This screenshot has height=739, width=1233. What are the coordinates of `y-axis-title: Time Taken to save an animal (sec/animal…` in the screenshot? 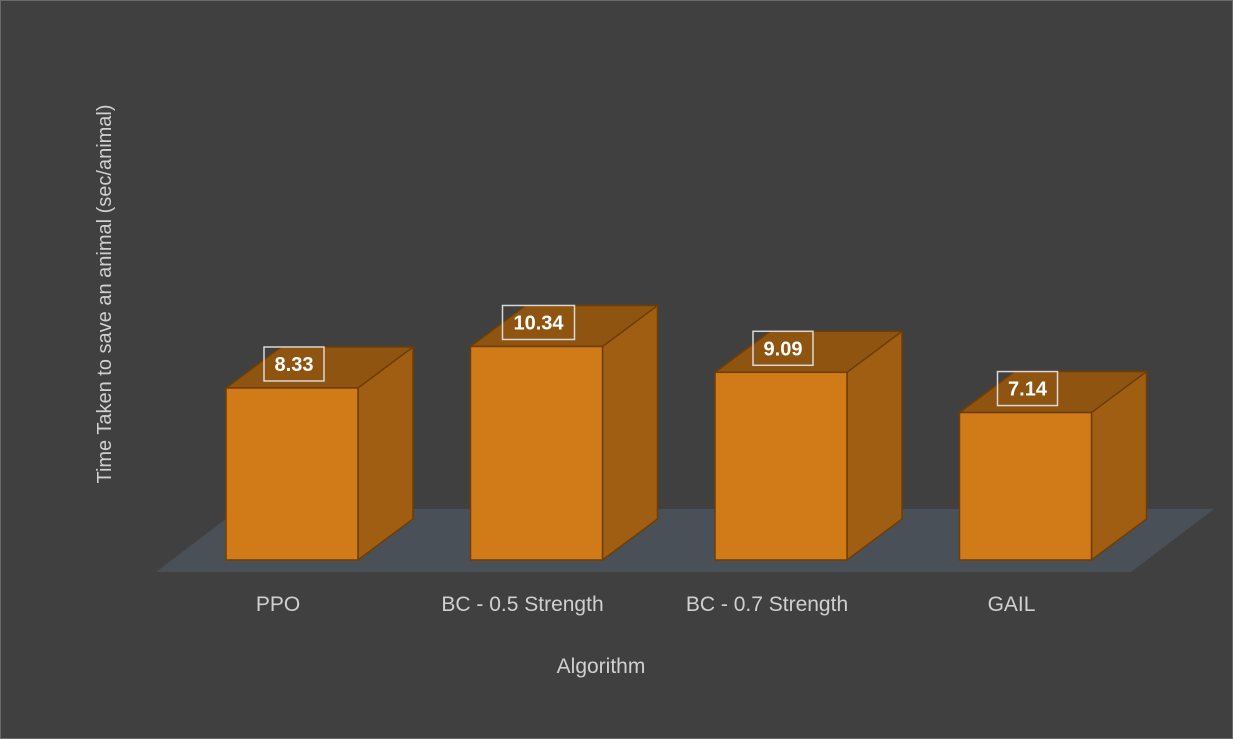 It's located at (105, 293).